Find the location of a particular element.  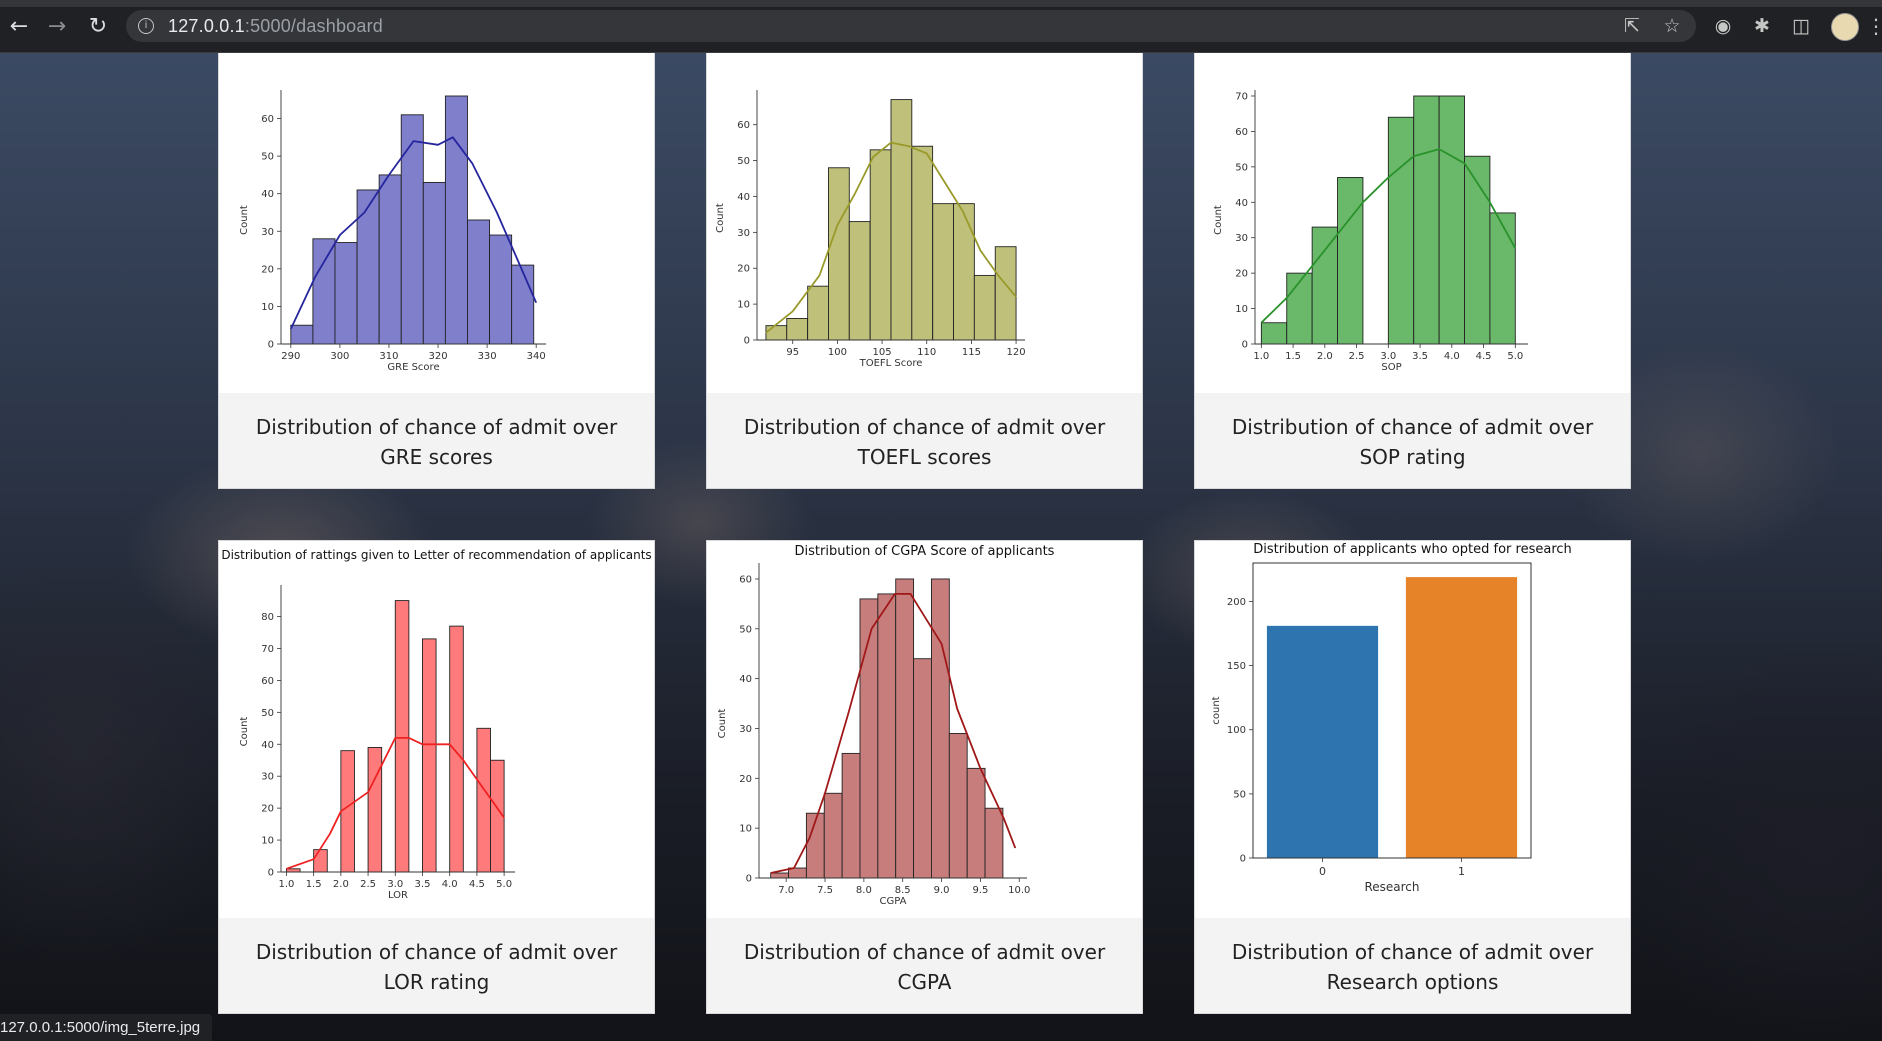

x-tick-label: 115 is located at coordinates (971, 352).